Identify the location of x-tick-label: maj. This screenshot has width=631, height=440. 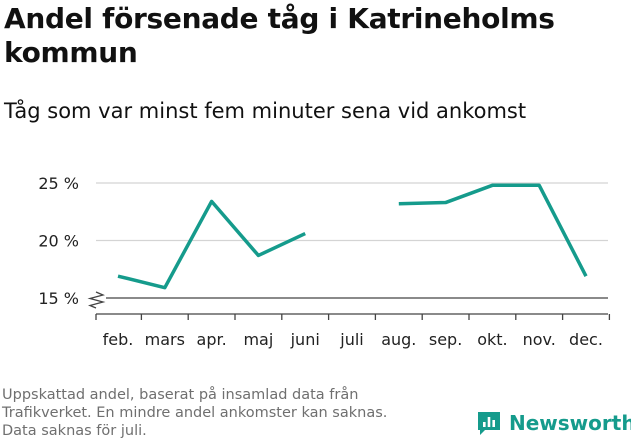
(258, 339).